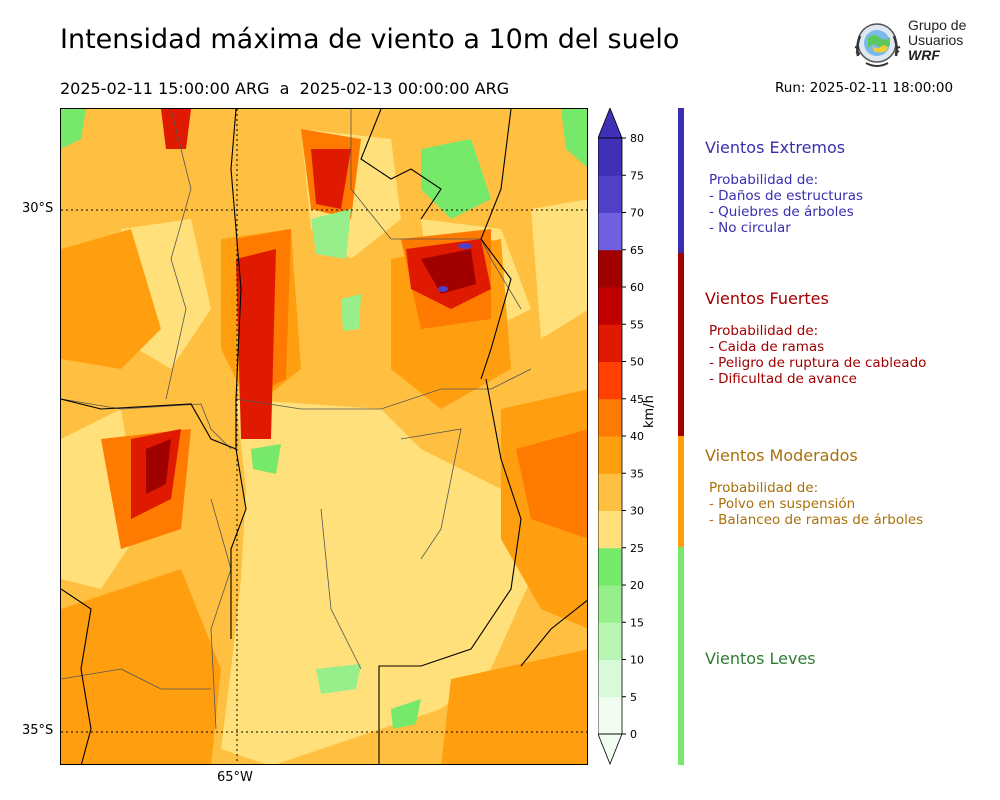  What do you see at coordinates (750, 228) in the screenshot?
I see `category-line: - No circular` at bounding box center [750, 228].